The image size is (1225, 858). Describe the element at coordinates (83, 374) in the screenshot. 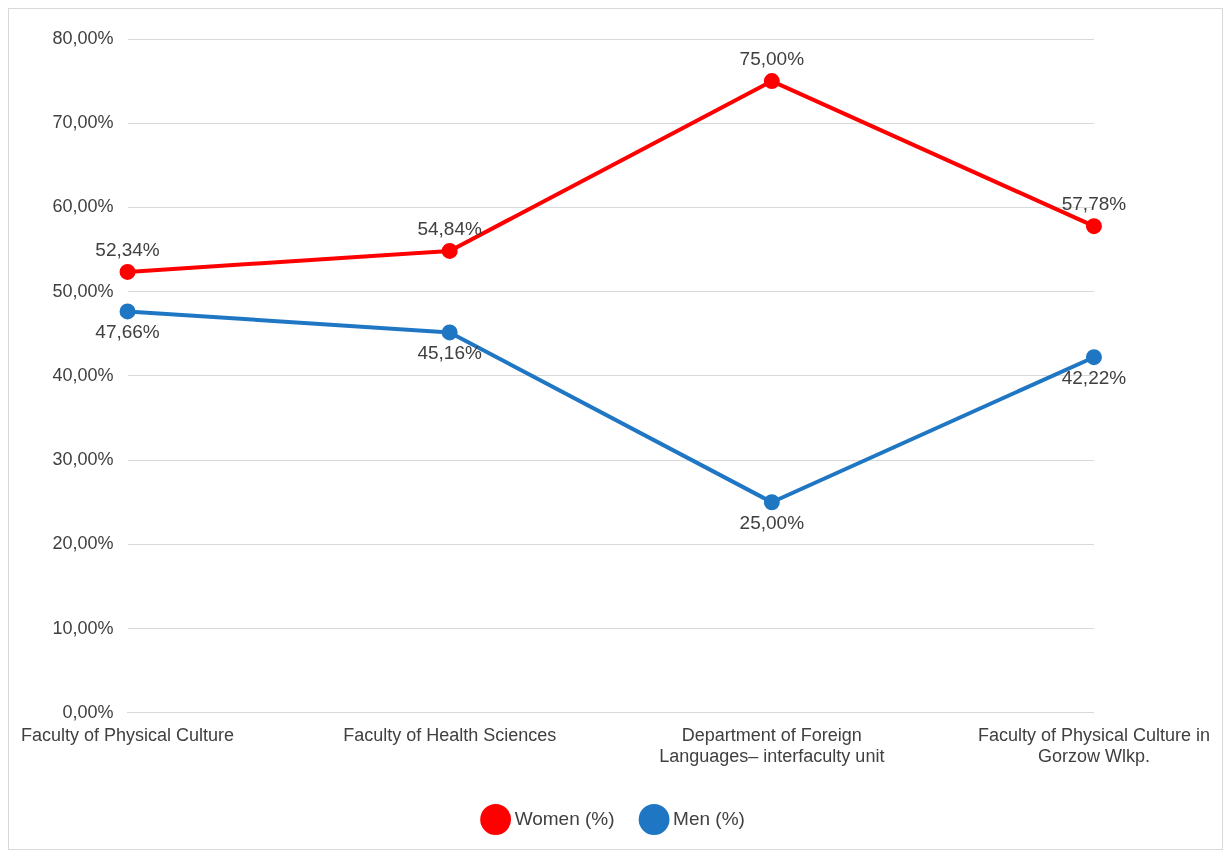

I see `y-tick-label: 40,00%` at that location.